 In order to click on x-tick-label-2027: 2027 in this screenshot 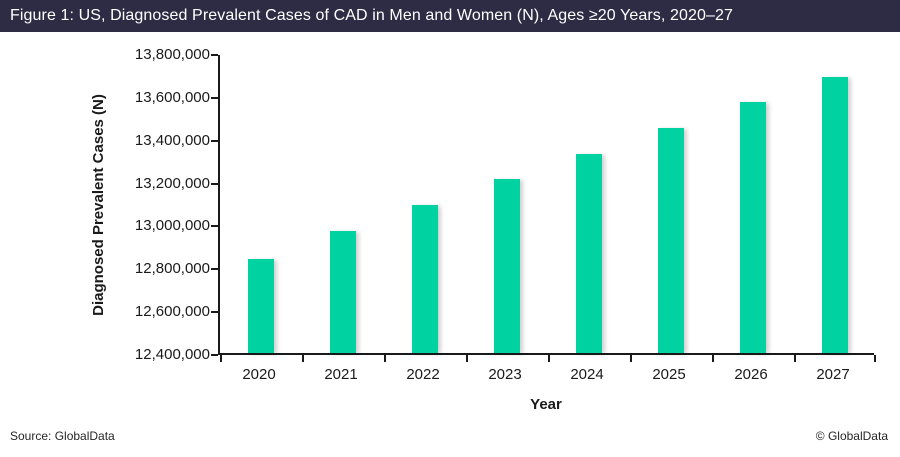, I will do `click(833, 374)`.